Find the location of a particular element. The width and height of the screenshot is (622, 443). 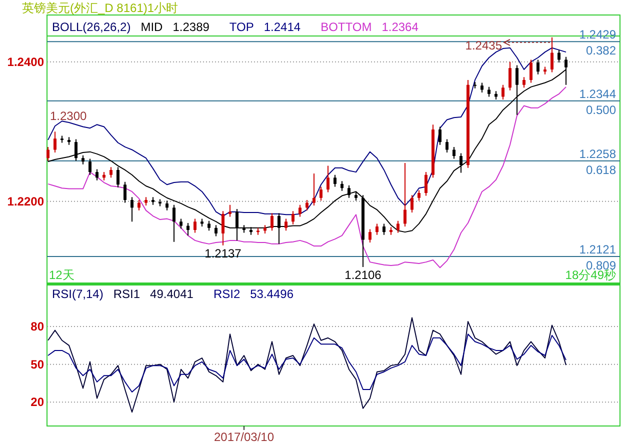

annotation: 0.500 is located at coordinates (601, 109).